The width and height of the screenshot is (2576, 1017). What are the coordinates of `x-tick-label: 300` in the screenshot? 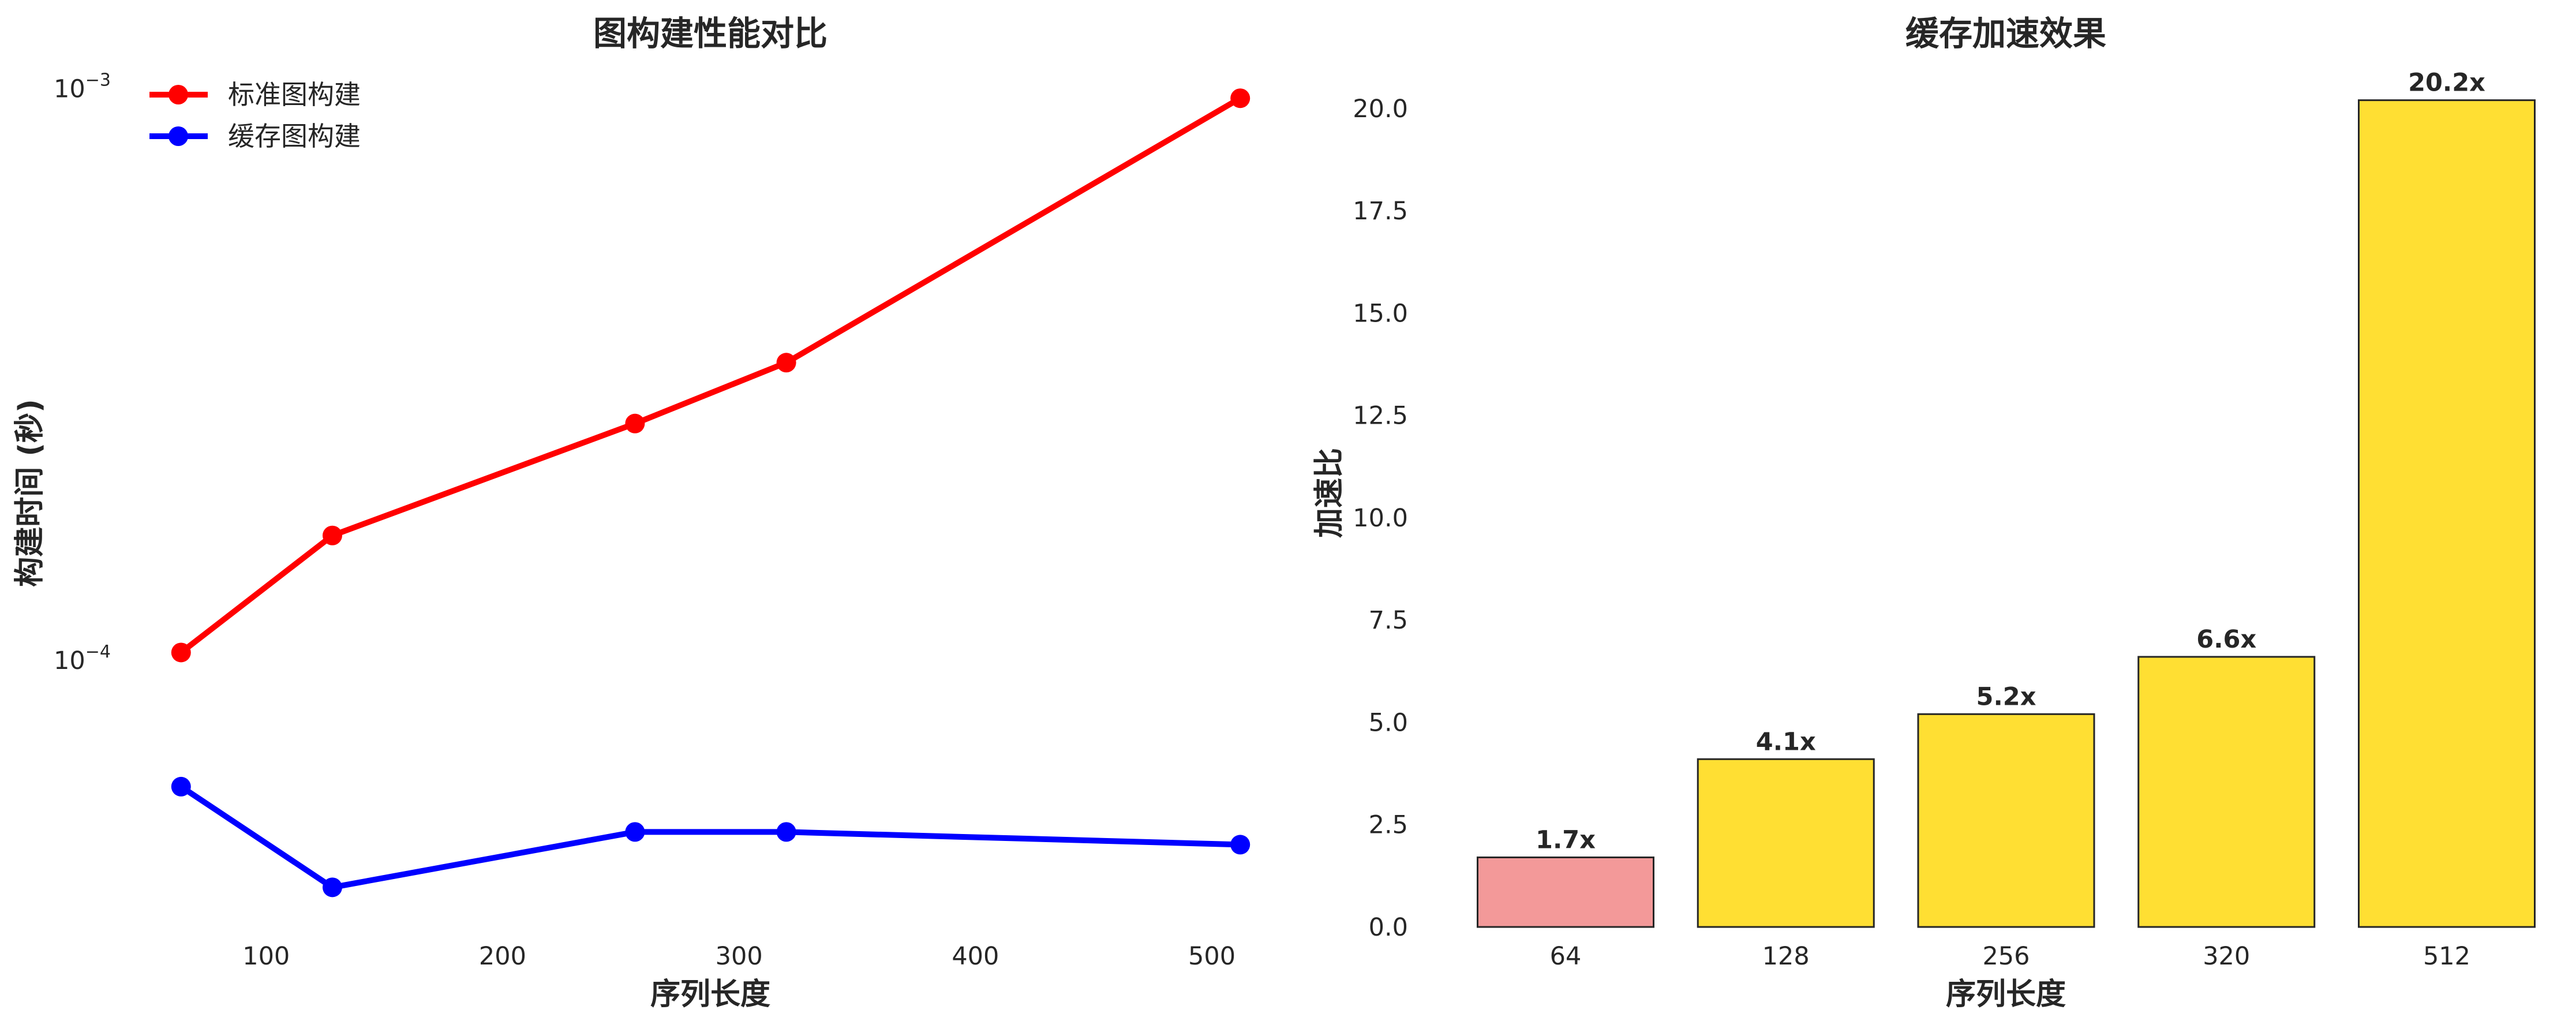 It's located at (739, 956).